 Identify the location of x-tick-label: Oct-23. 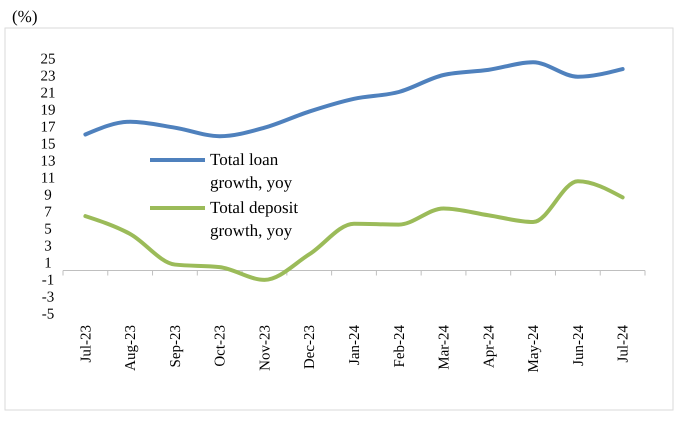
(220, 346).